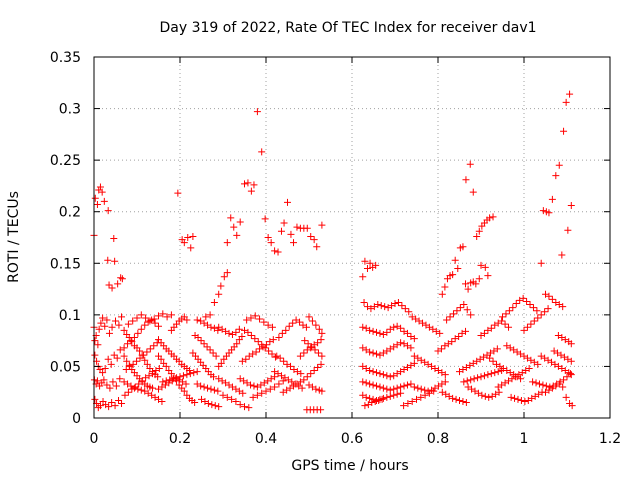 The image size is (640, 480). What do you see at coordinates (94, 439) in the screenshot?
I see `x-tick-label: 0` at bounding box center [94, 439].